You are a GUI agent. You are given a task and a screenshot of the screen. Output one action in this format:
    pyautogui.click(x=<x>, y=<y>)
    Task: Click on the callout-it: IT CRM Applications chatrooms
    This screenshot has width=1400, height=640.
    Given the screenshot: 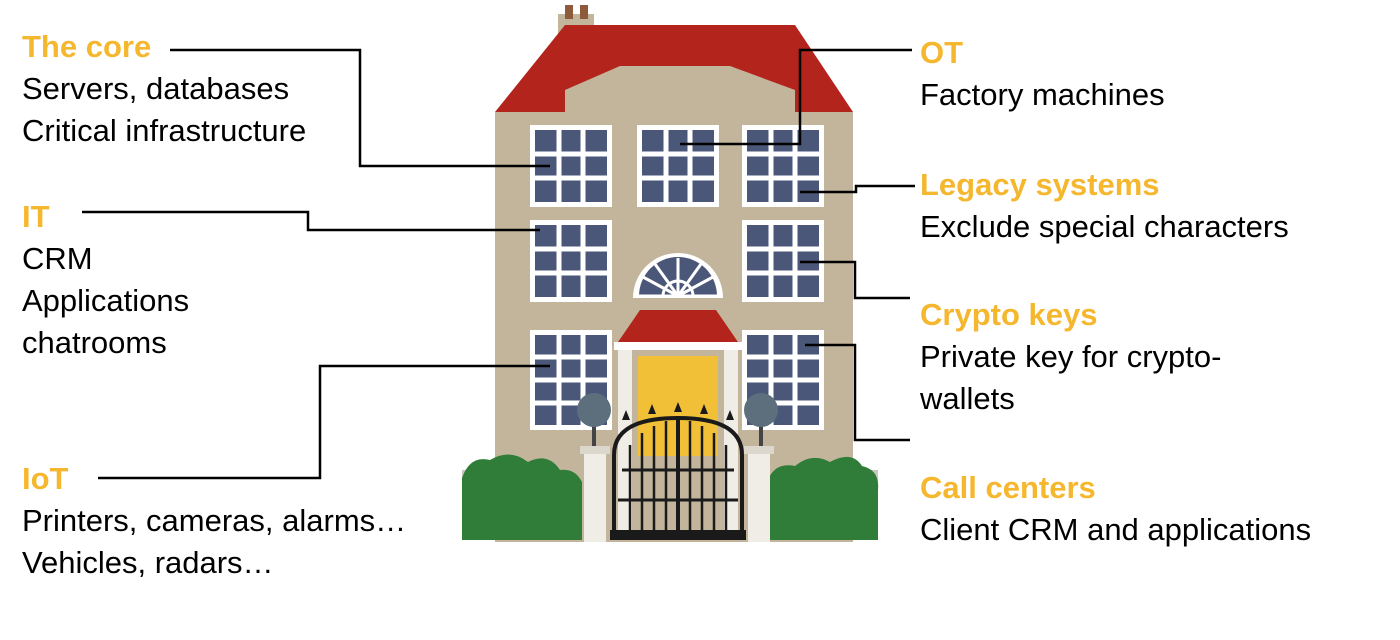 What is the action you would take?
    pyautogui.click(x=105, y=280)
    